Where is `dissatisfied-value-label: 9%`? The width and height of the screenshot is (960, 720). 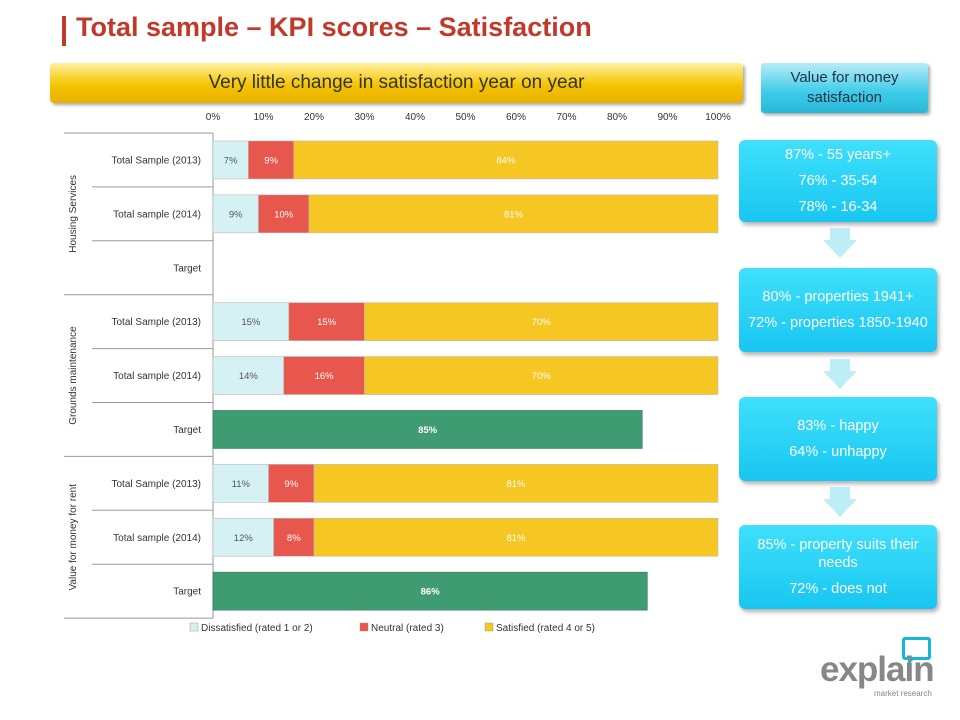
dissatisfied-value-label: 9% is located at coordinates (236, 214).